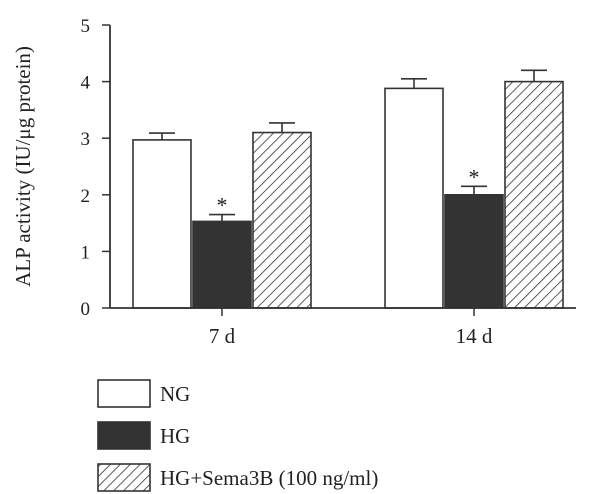 The height and width of the screenshot is (494, 600). I want to click on bar-ng-7d, so click(162, 224).